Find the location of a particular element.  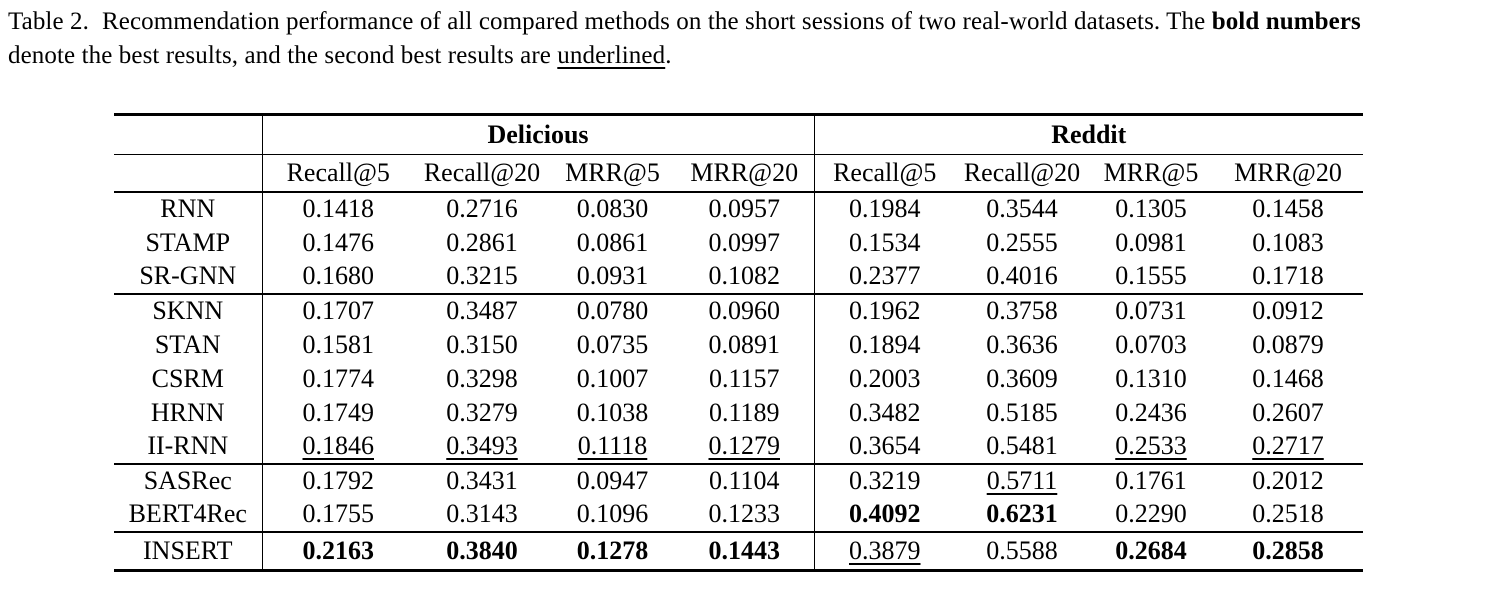

metric-cell: 0.1707 is located at coordinates (338, 310).